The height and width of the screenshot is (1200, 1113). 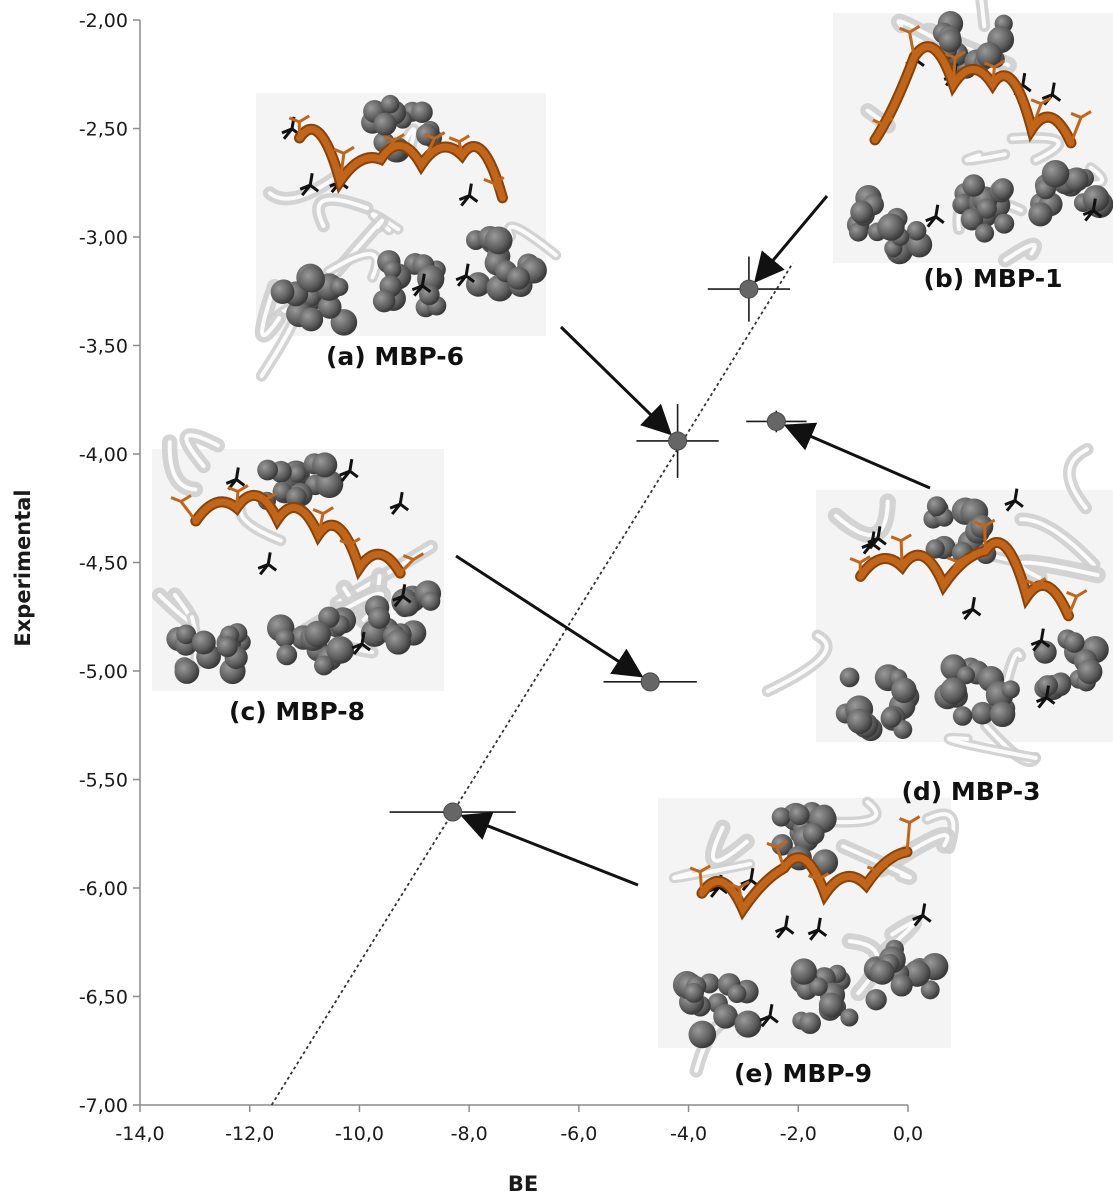 I want to click on panel-label-a: (a) MBP-6, so click(x=395, y=356).